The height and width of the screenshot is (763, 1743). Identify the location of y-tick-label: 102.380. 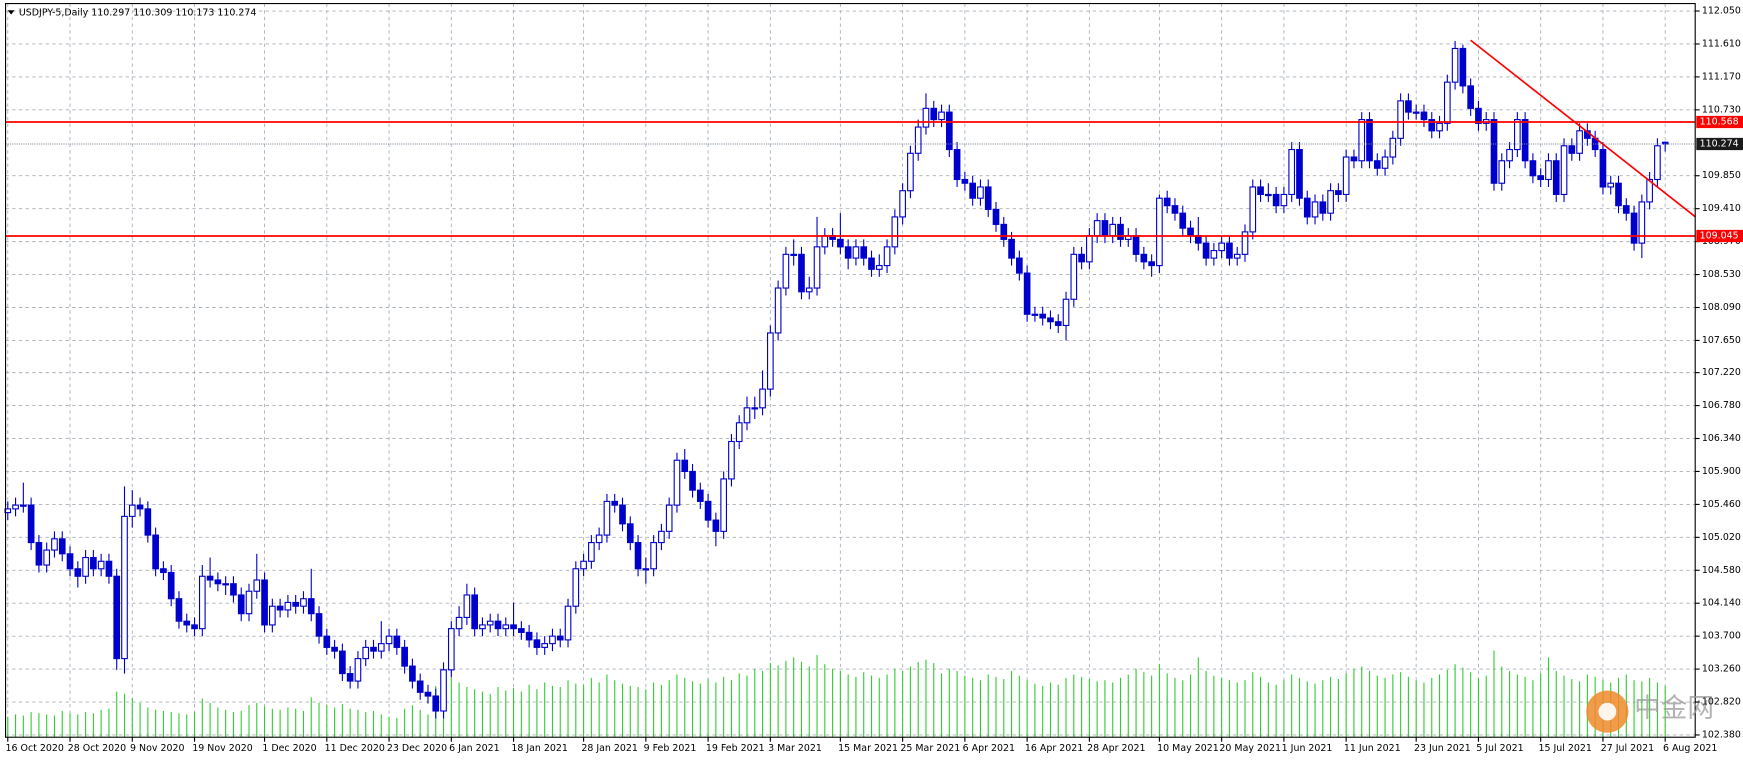
(1721, 734).